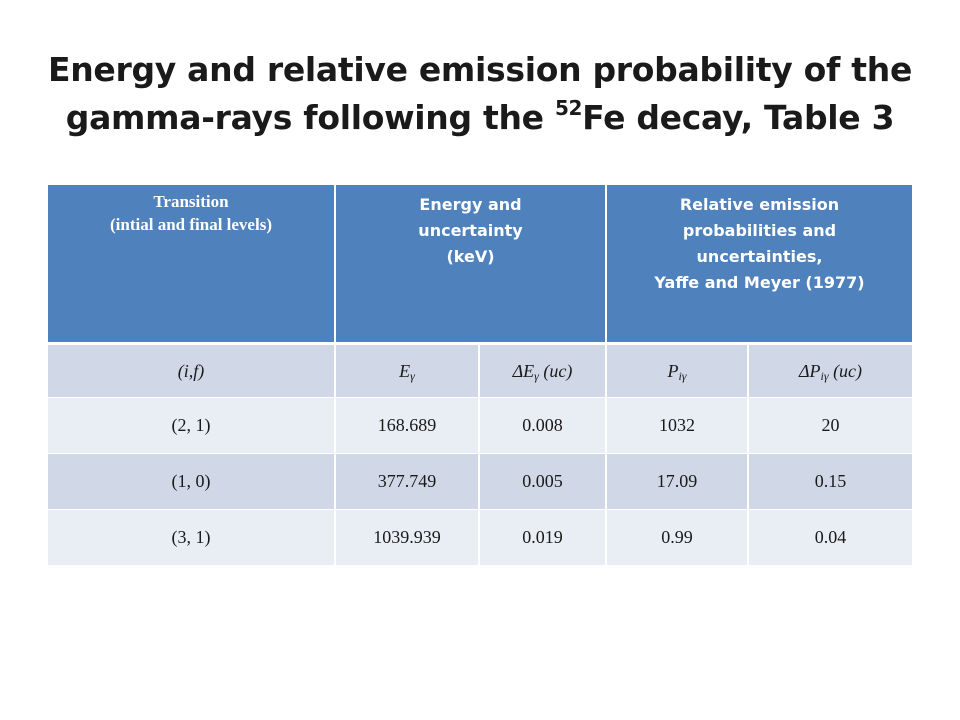  I want to click on title-superscript-mass-number: 52, so click(568, 108).